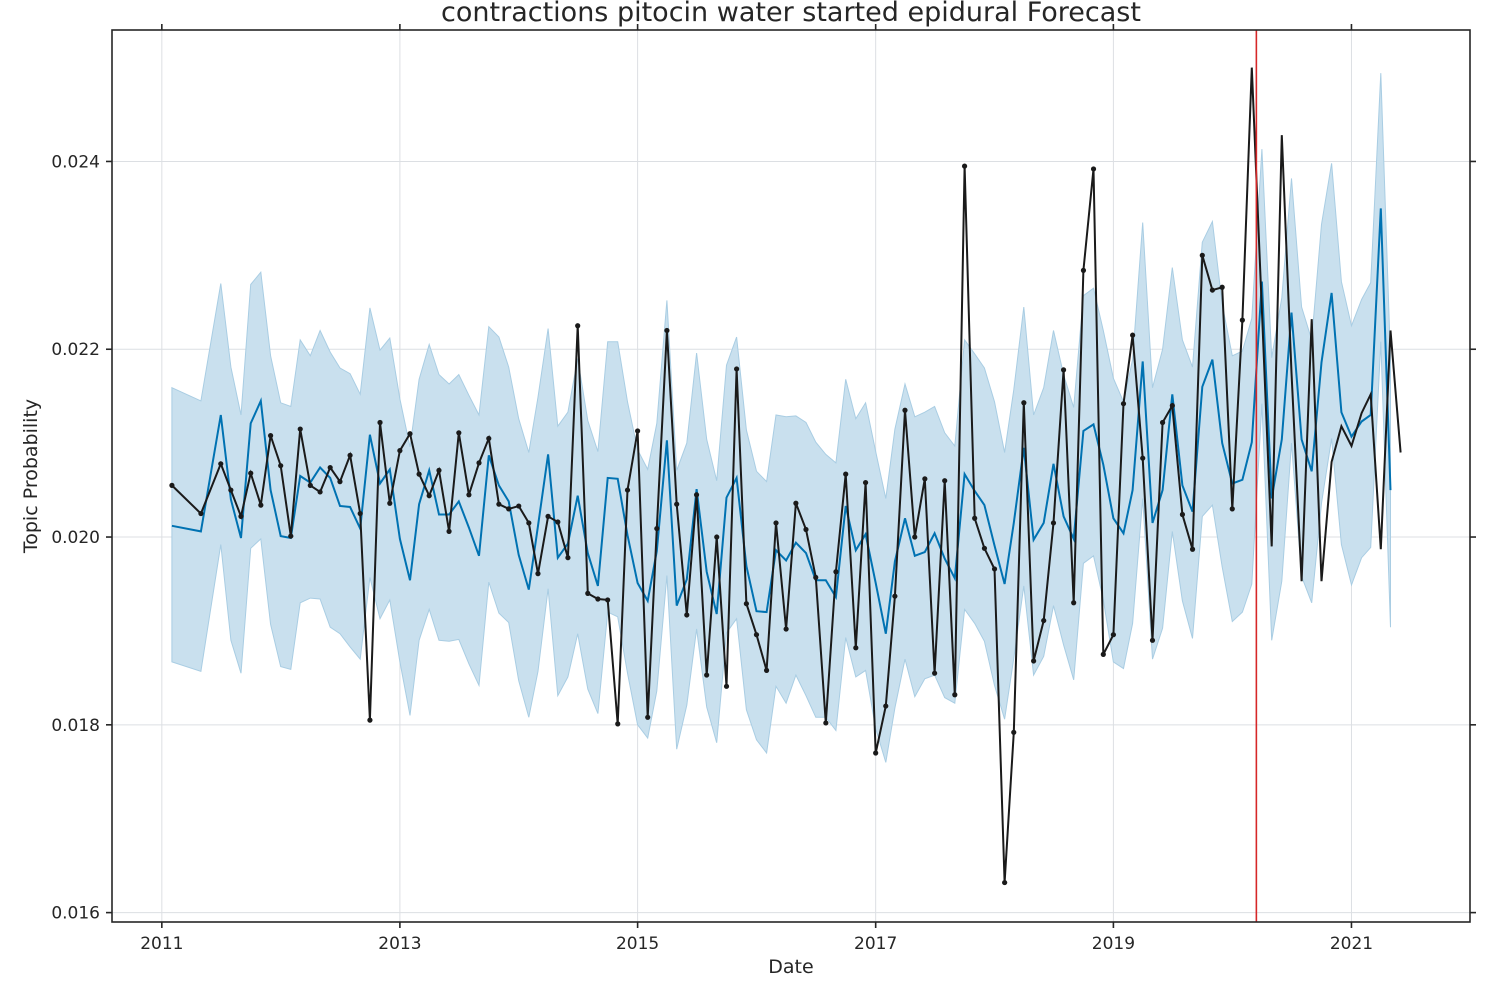 This screenshot has width=1500, height=1000. What do you see at coordinates (1113, 944) in the screenshot?
I see `x-tick-label: 2019` at bounding box center [1113, 944].